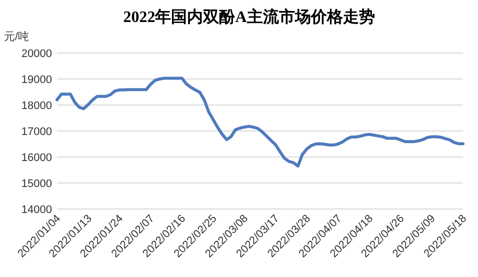  What do you see at coordinates (36, 80) in the screenshot?
I see `y-tick-label: 19000` at bounding box center [36, 80].